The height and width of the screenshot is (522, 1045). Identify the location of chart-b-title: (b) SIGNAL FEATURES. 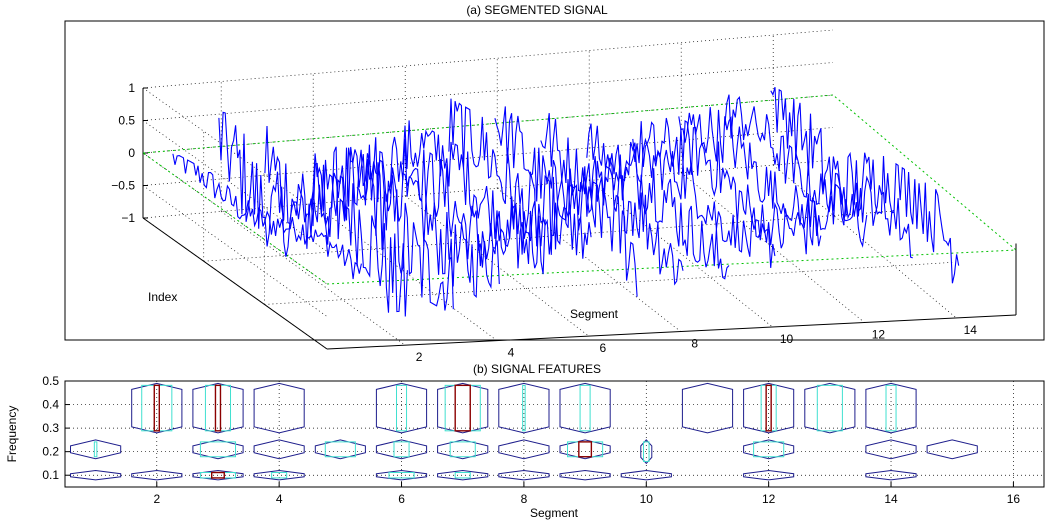
(537, 369).